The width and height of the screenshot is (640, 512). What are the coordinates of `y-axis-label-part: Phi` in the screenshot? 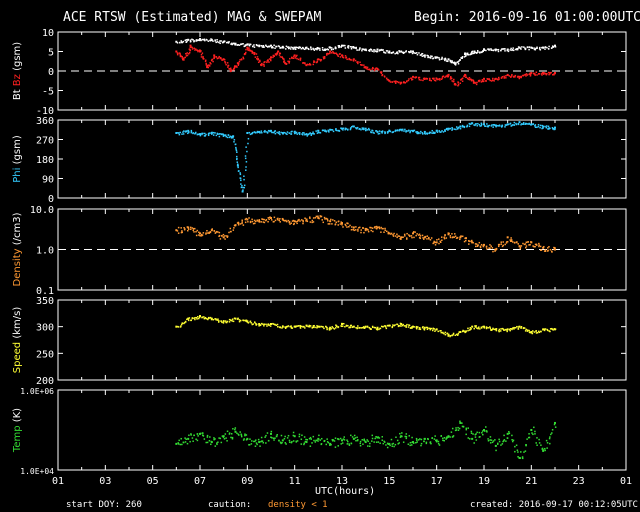 It's located at (17, 175).